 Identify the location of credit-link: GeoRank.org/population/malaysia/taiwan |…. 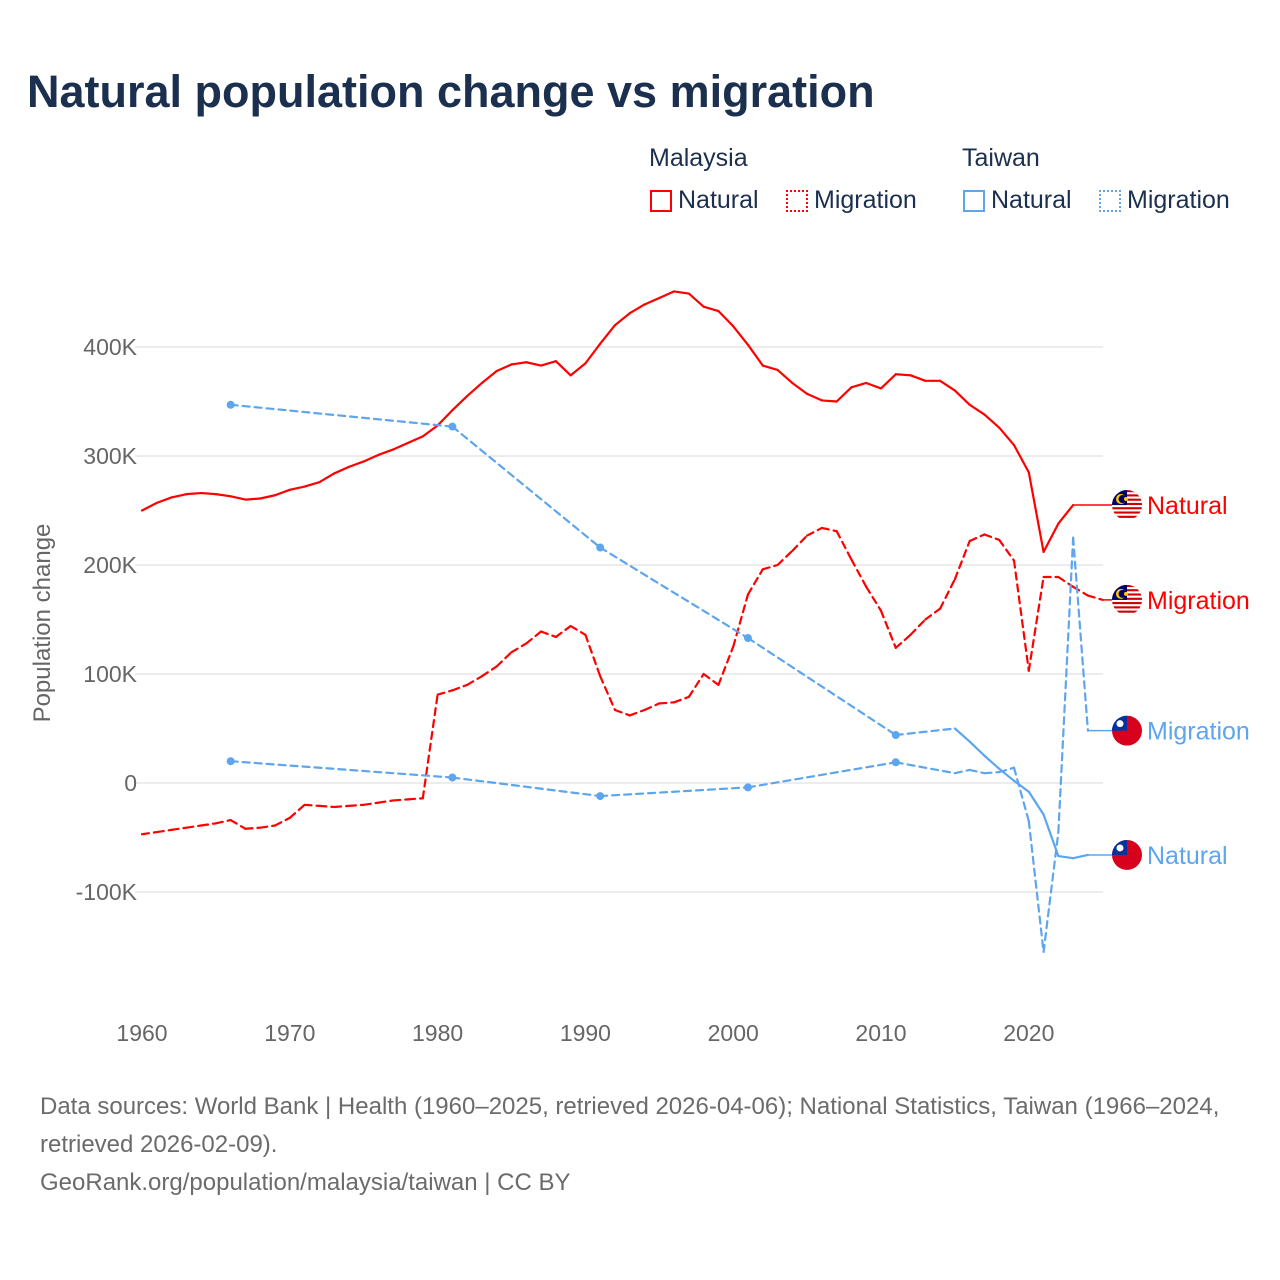
(305, 1182).